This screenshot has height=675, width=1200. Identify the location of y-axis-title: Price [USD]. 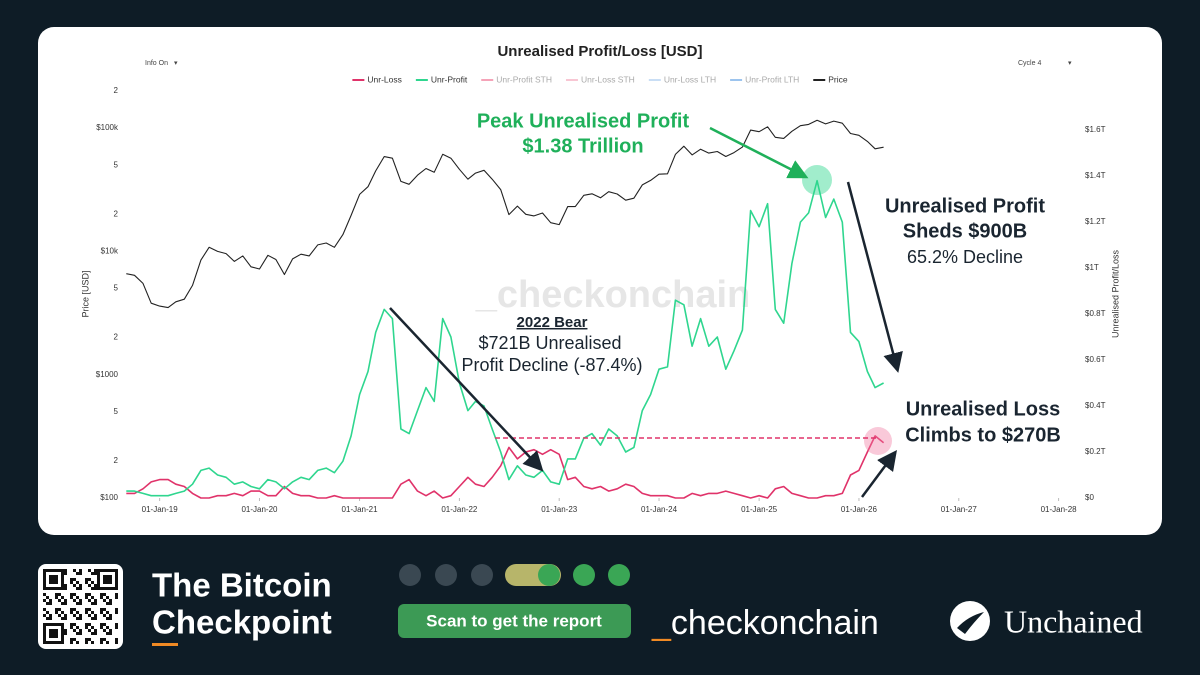
(85, 293).